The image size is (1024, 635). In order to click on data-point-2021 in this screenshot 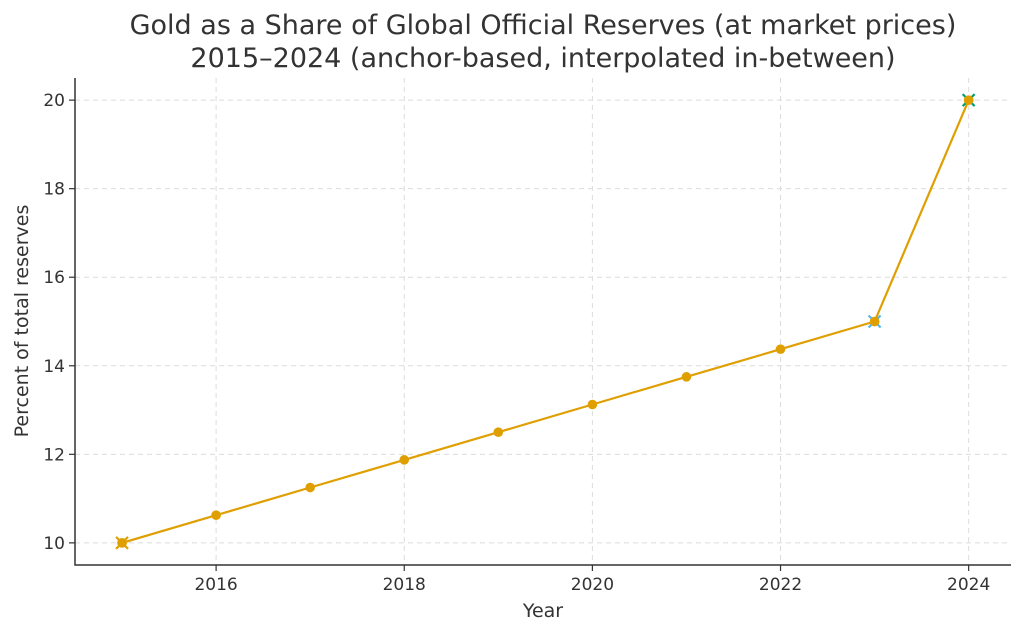, I will do `click(686, 377)`.